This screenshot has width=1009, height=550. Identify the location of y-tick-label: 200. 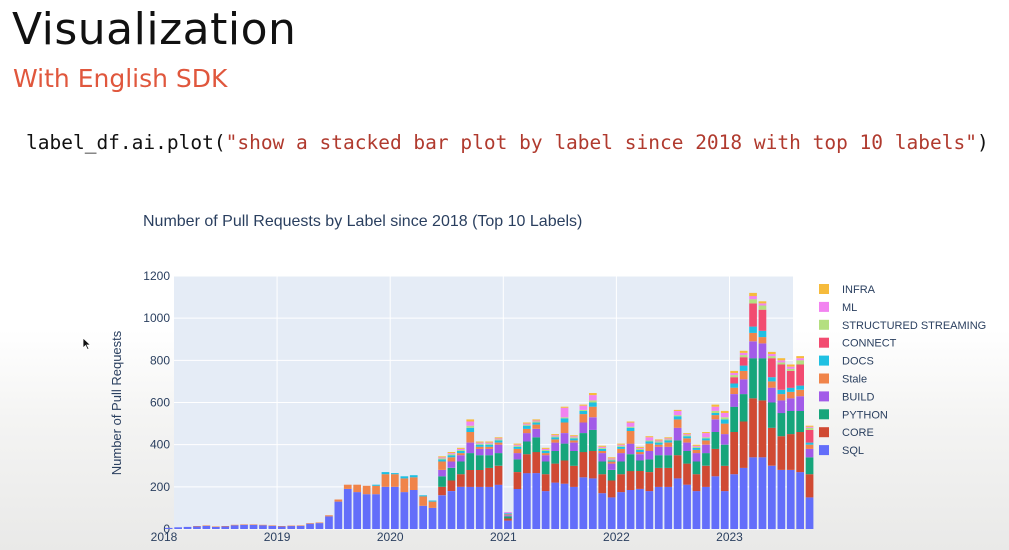
(160, 487).